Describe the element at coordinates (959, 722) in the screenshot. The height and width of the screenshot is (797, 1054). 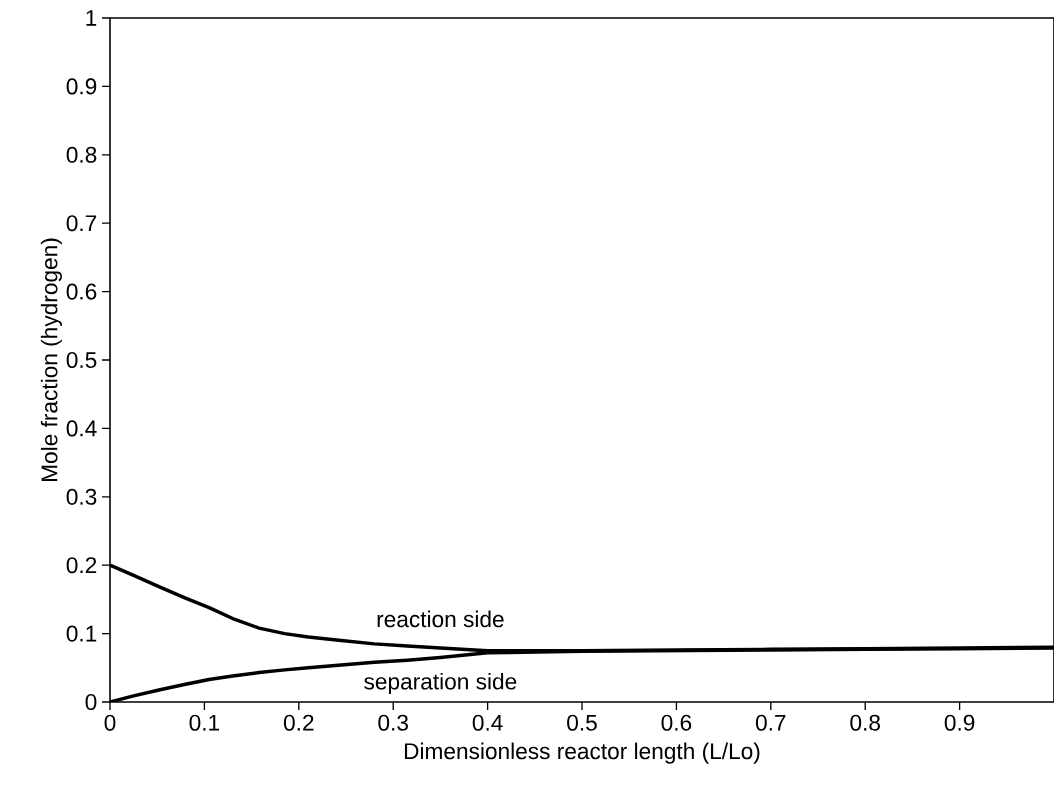
I see `x-tick-label: 0.9` at that location.